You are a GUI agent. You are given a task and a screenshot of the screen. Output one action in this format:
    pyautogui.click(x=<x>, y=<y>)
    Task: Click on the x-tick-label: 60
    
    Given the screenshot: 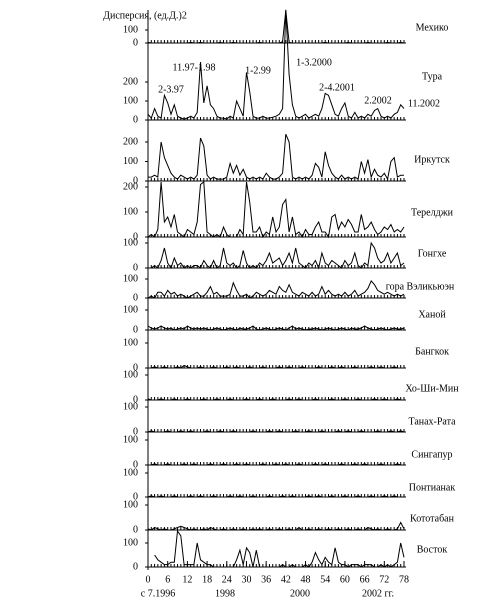 What is the action you would take?
    pyautogui.click(x=345, y=579)
    